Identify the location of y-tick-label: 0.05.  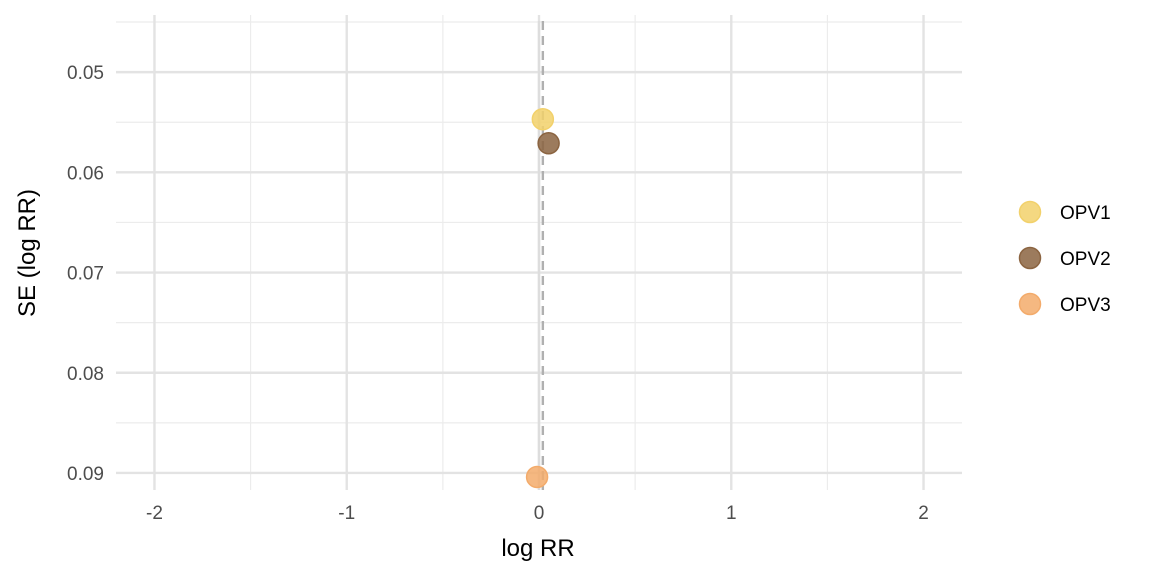
(85, 73).